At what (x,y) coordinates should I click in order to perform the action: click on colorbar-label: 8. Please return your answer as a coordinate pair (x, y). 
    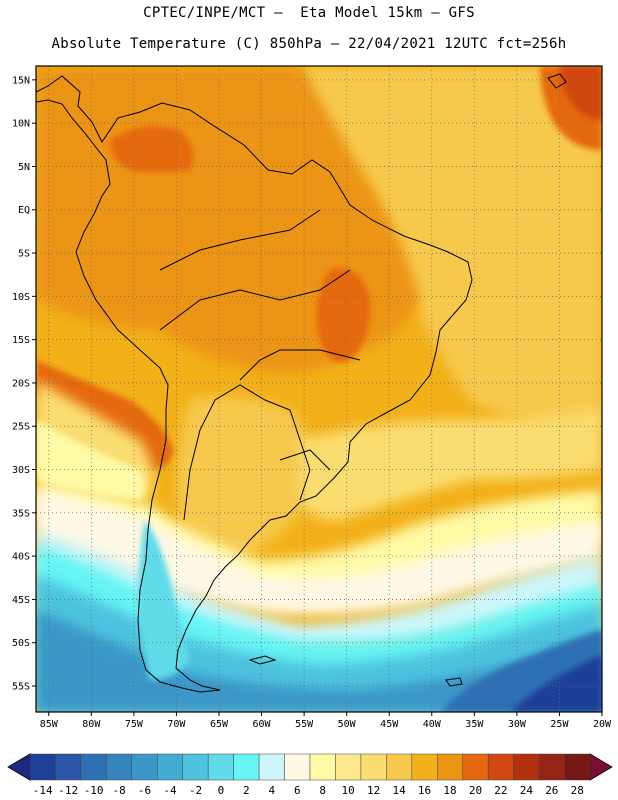
    Looking at the image, I should click on (322, 790).